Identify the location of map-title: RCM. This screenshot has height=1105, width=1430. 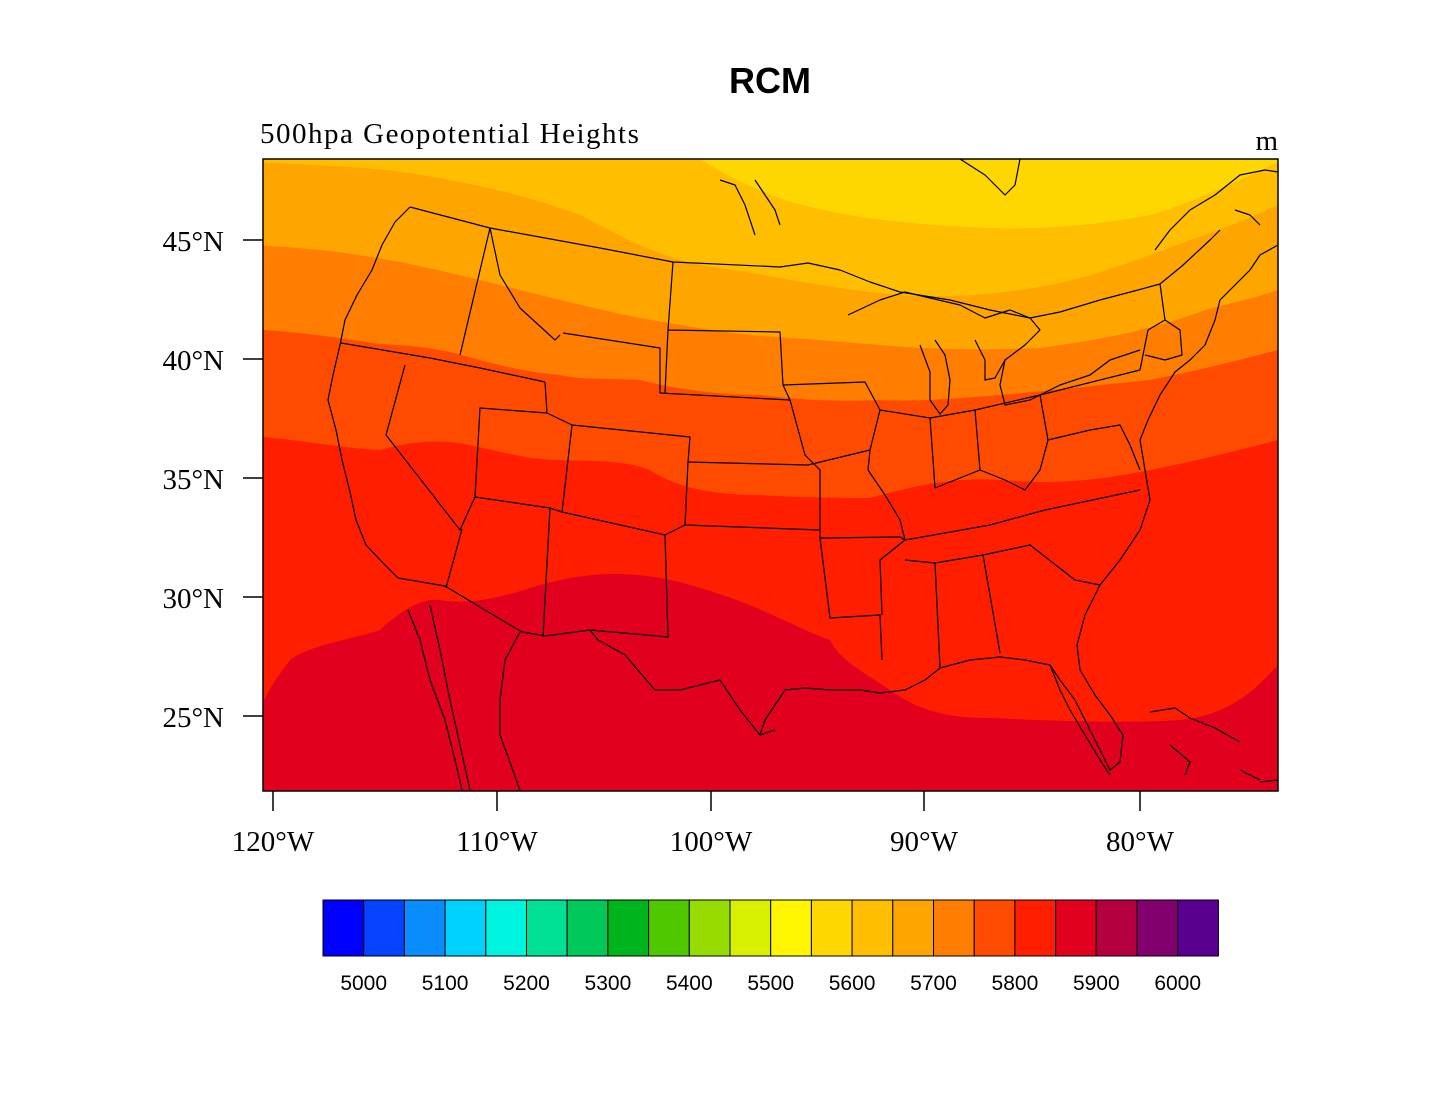
(770, 80).